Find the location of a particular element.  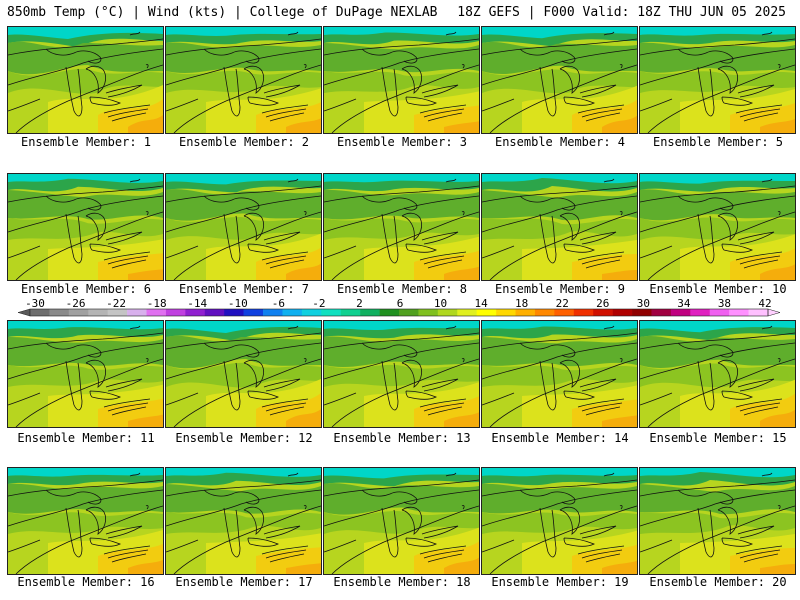

ensemble-member-label: Ensemble Member: 7 is located at coordinates (244, 289).